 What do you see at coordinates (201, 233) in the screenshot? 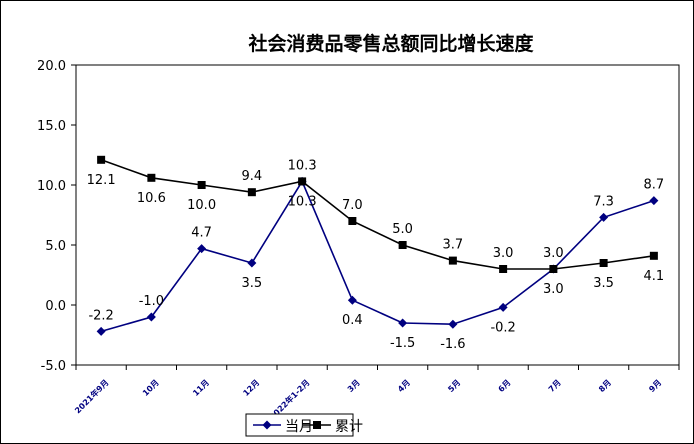
I see `data-label: 4.7` at bounding box center [201, 233].